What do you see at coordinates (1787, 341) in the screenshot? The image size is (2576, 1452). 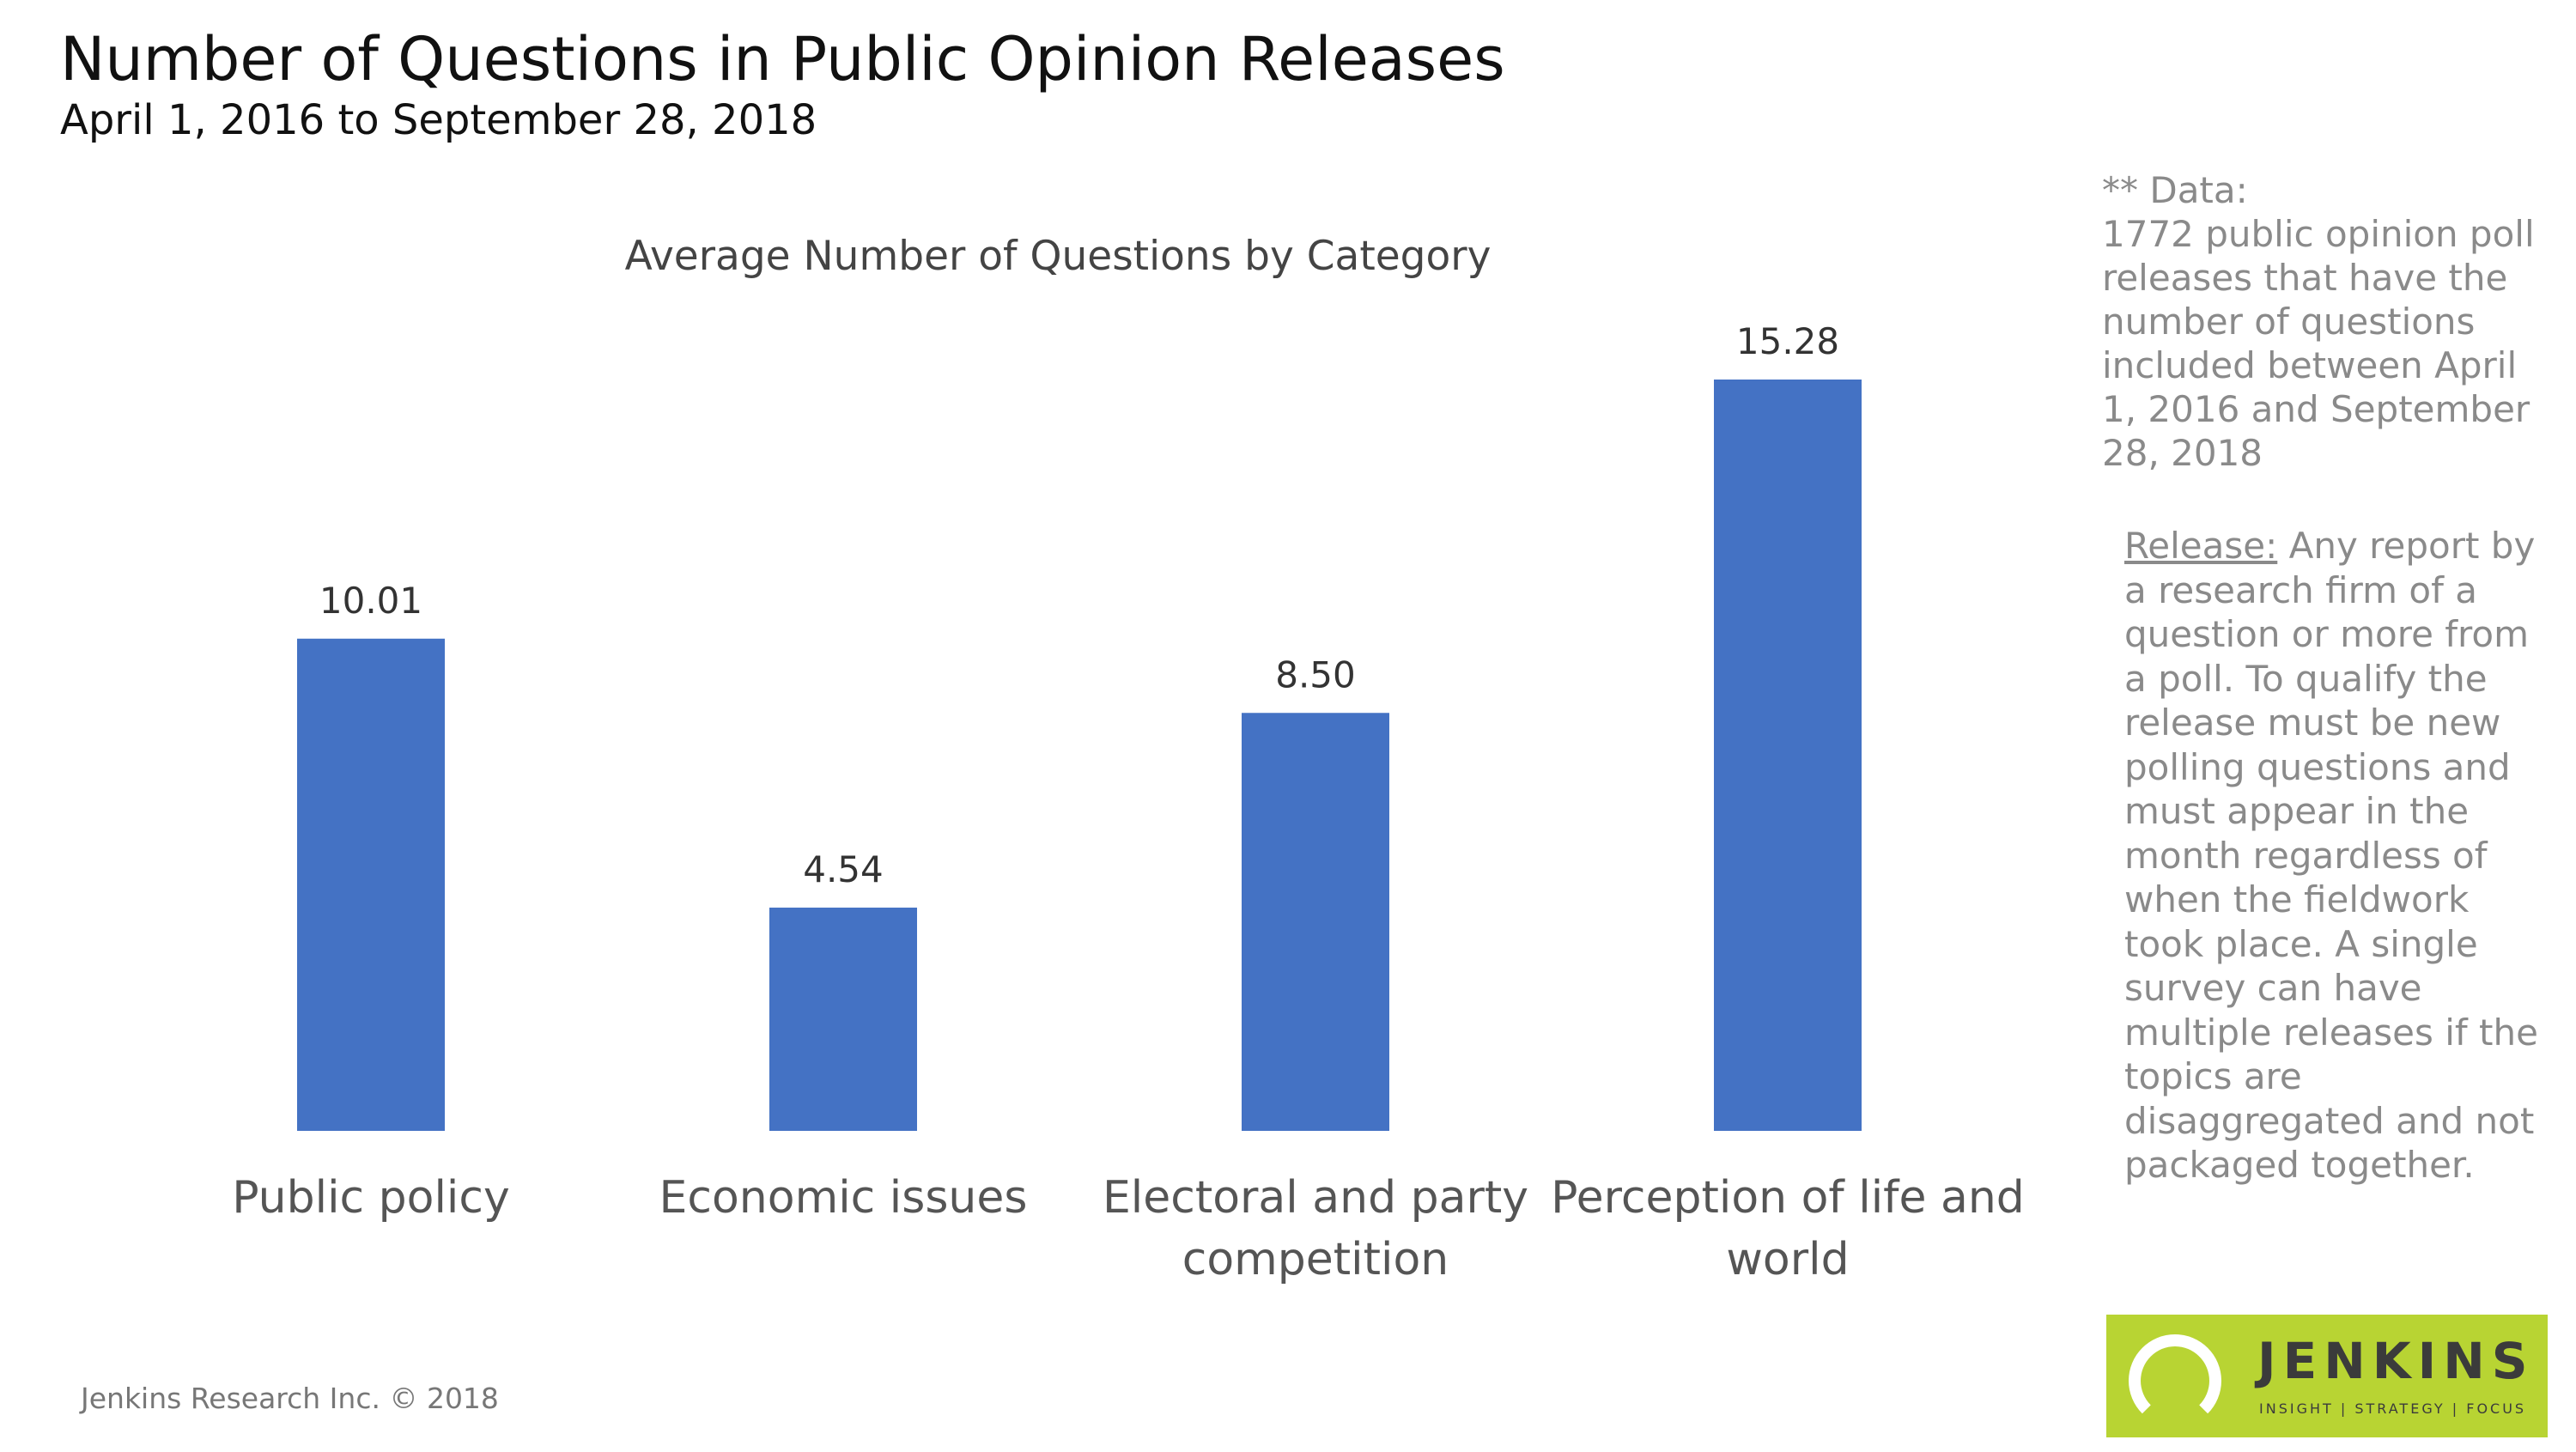 I see `data-label-4: 15.28` at bounding box center [1787, 341].